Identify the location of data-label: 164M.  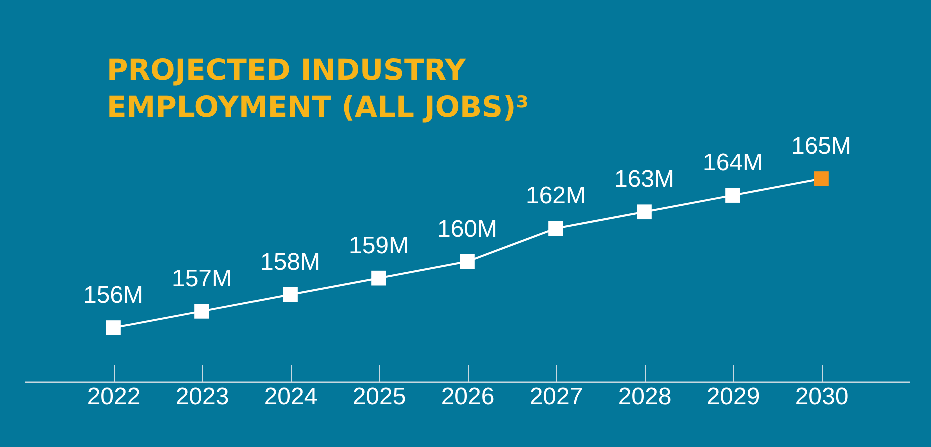
(733, 163).